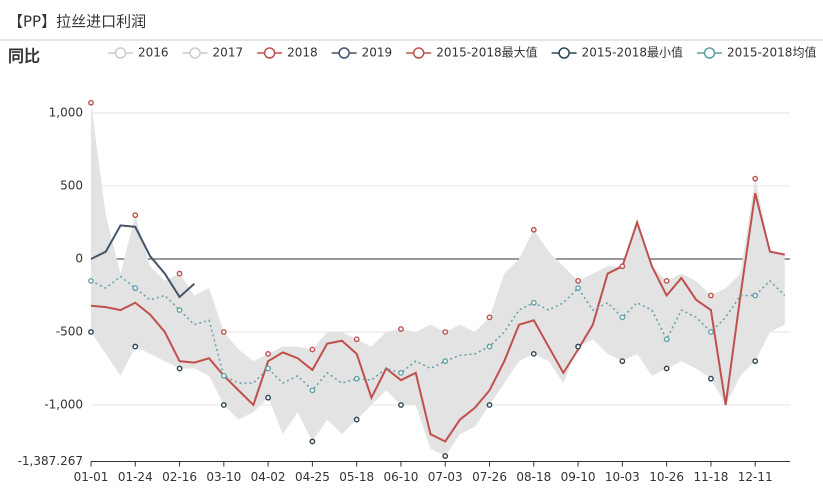 This screenshot has width=823, height=495. What do you see at coordinates (445, 477) in the screenshot?
I see `x-tick-label: 07-03` at bounding box center [445, 477].